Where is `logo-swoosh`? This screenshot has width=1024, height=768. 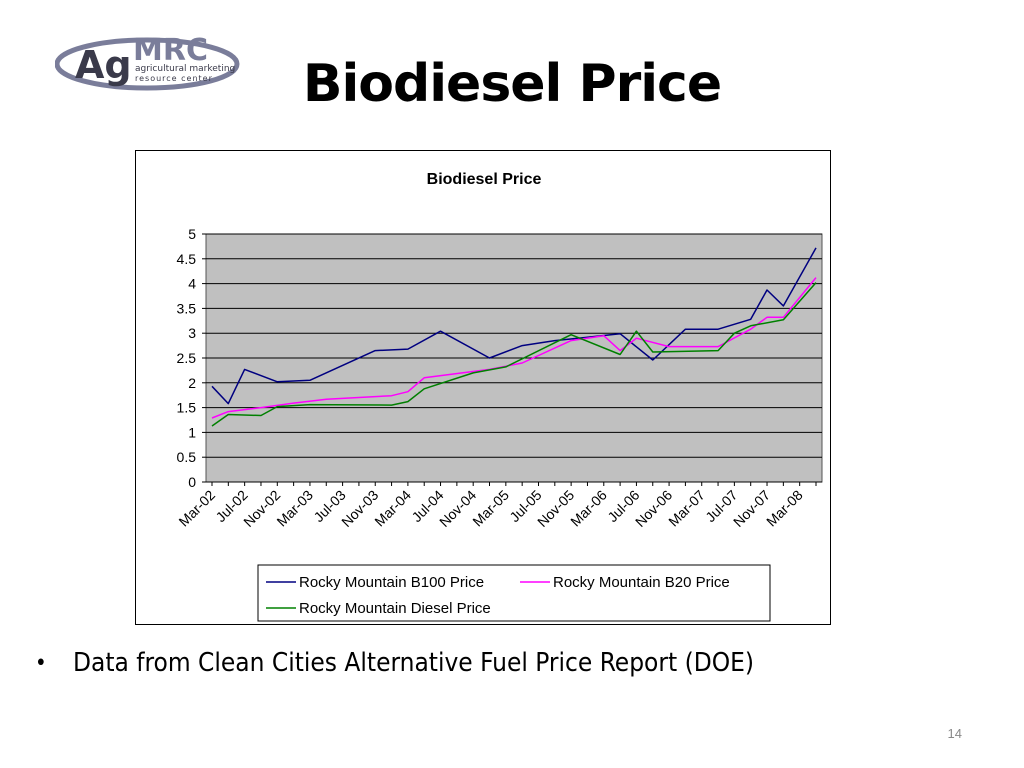
logo-swoosh is located at coordinates (147, 64).